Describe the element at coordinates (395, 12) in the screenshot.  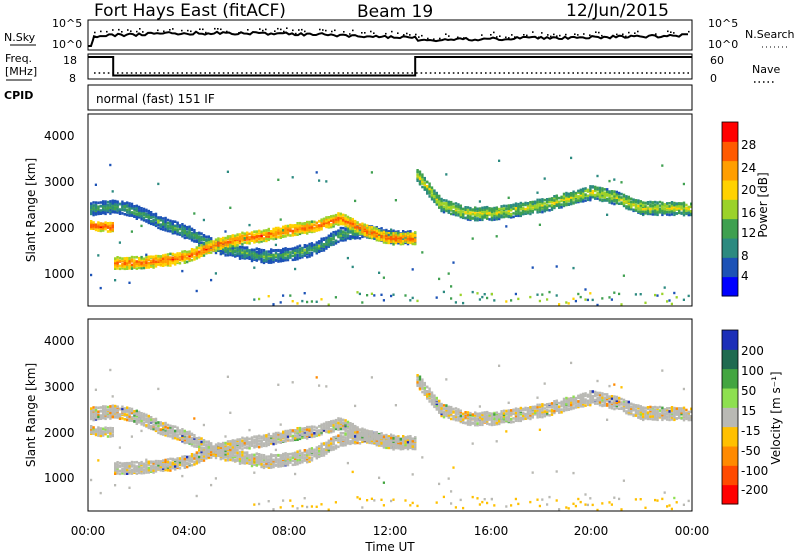
I see `beam-title: Beam 19` at that location.